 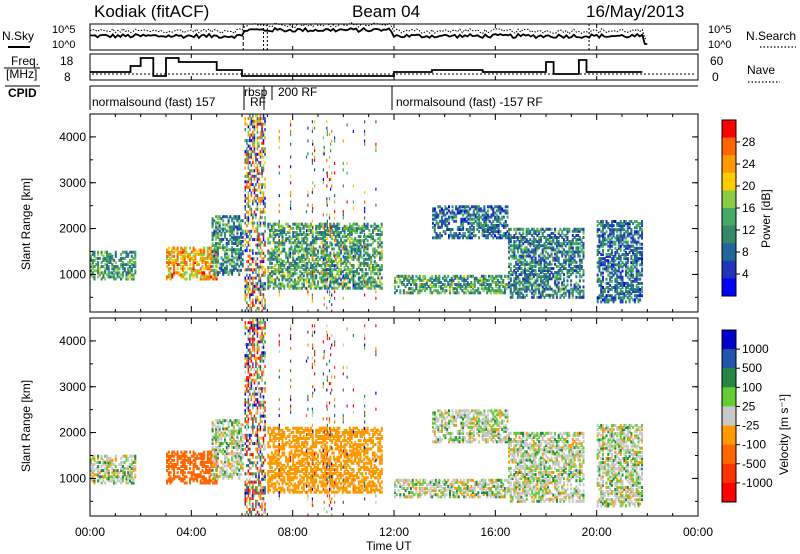 I want to click on date-title: 16/May/2013, so click(x=635, y=11).